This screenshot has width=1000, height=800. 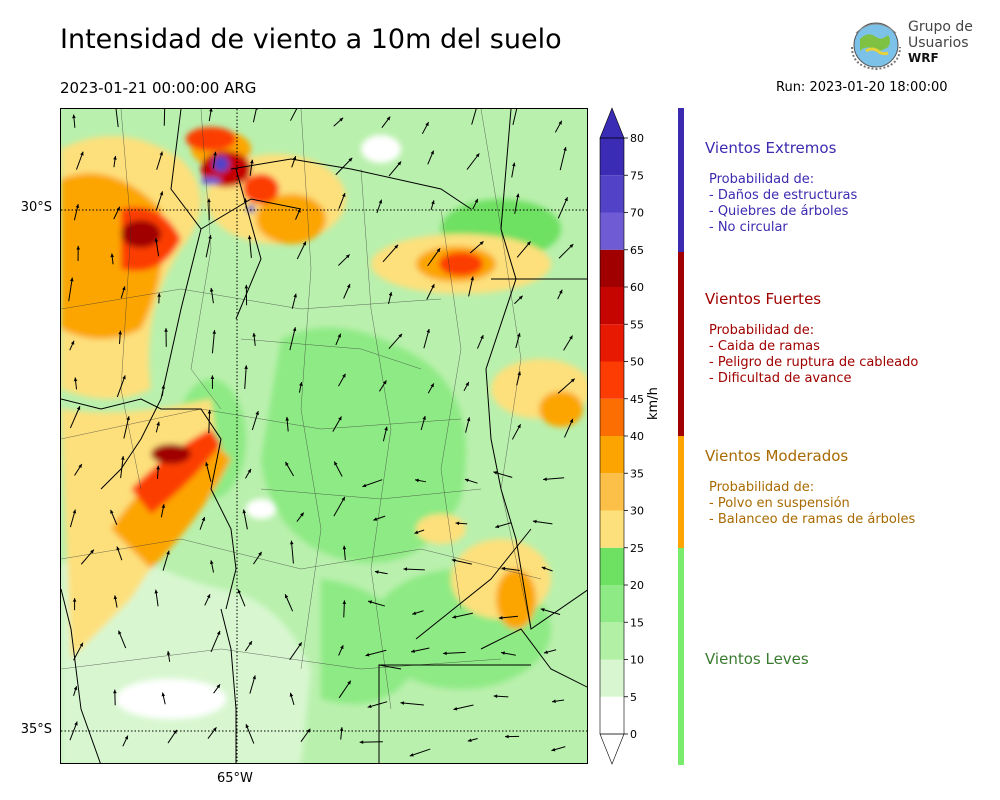 I want to click on colorbar-tick-label: 40, so click(x=637, y=436).